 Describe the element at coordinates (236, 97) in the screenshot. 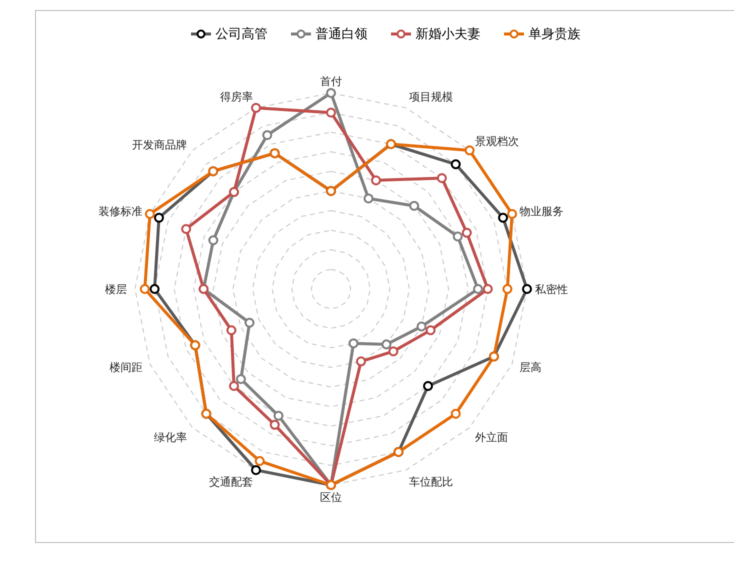

I see `spoke-label: 得房率` at that location.